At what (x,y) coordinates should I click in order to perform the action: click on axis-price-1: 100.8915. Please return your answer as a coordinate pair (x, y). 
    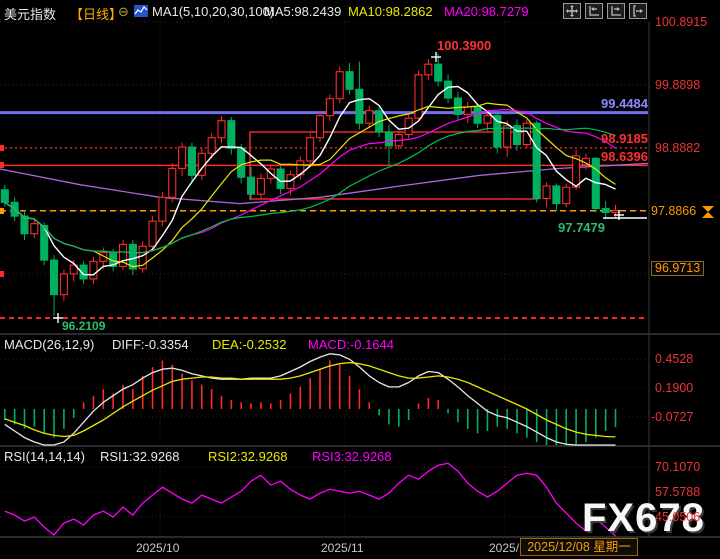
    Looking at the image, I should click on (681, 22).